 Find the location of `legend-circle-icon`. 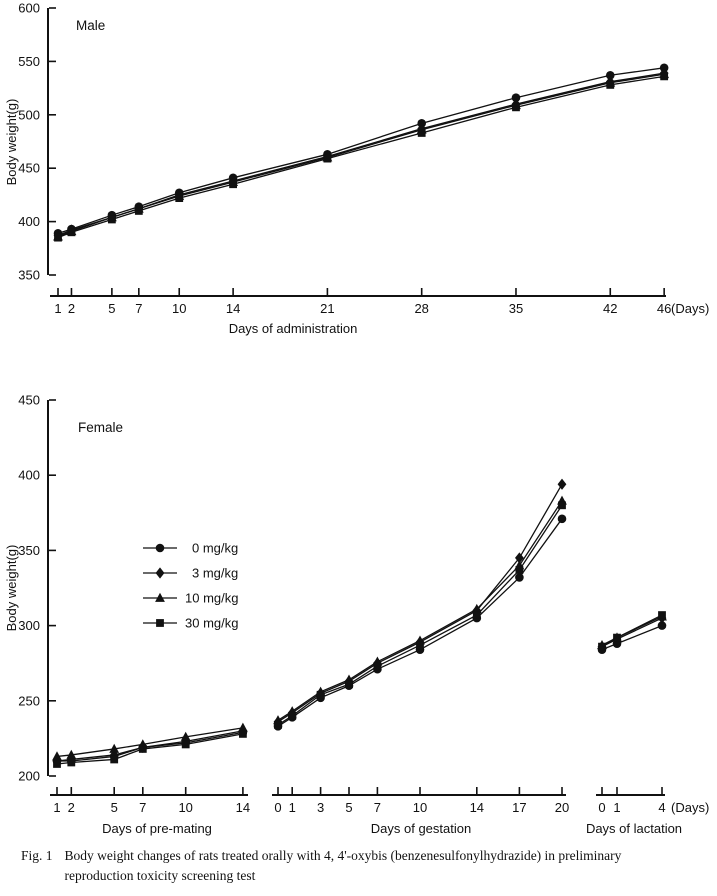

legend-circle-icon is located at coordinates (160, 548).